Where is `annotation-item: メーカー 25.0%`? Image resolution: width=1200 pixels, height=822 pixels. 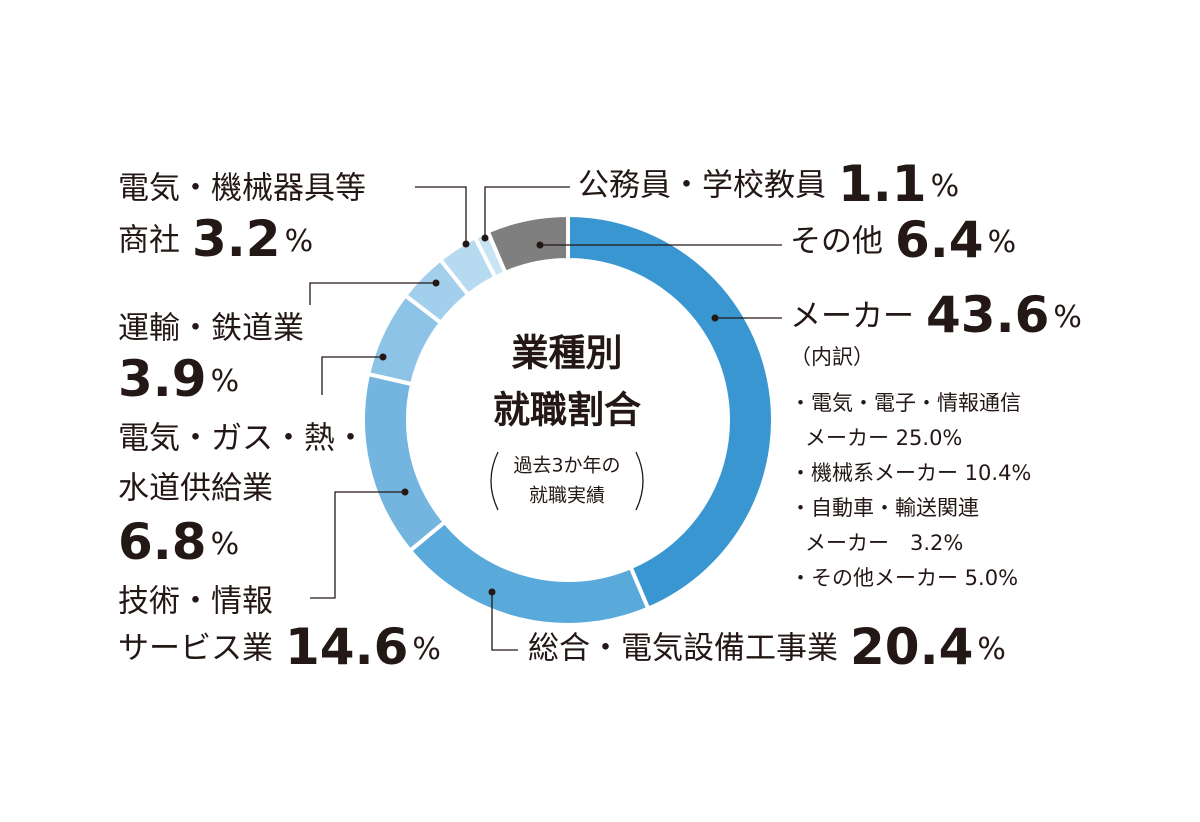
annotation-item: メーカー 25.0% is located at coordinates (883, 438).